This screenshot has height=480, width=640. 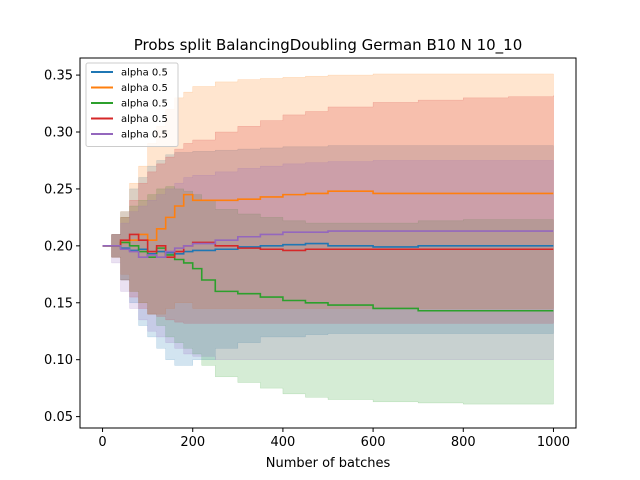 I want to click on x-tick-label: 600, so click(x=373, y=442).